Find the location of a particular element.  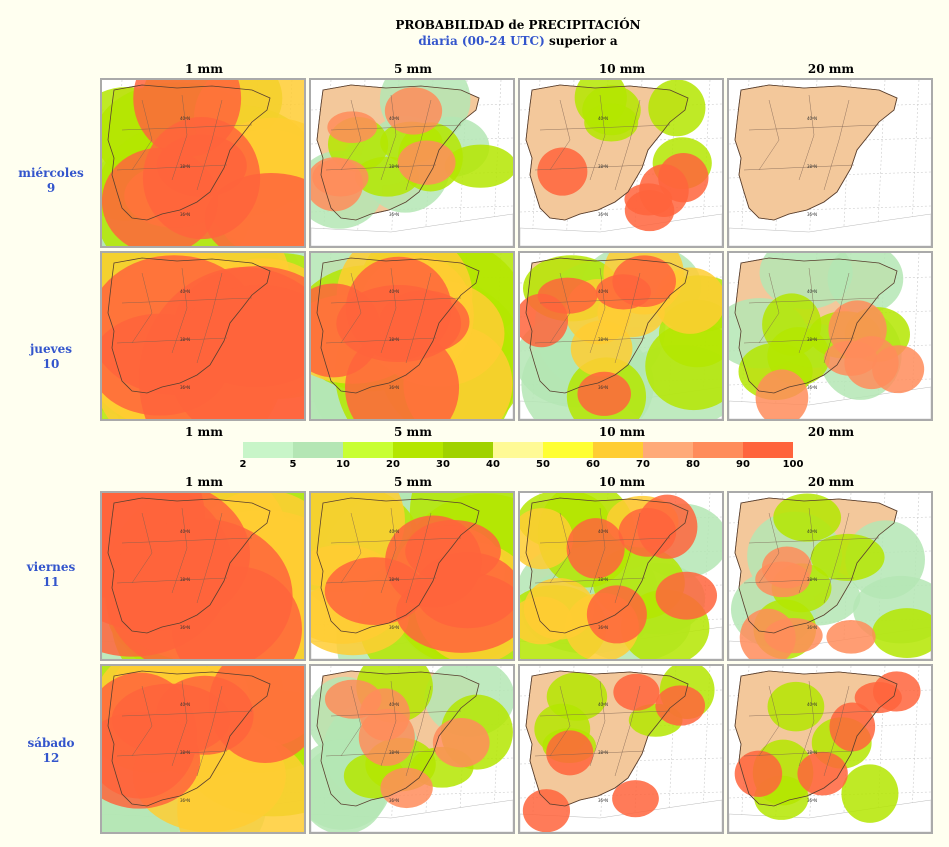

legend-tick-labels: 2 5 10 20 30 40 50 60 70 80 90 100 is located at coordinates (521, 465).